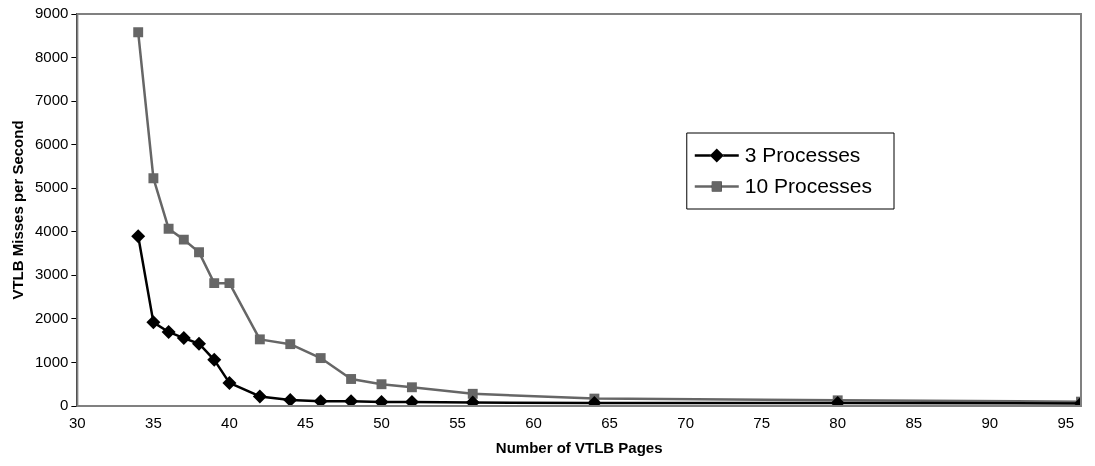  Describe the element at coordinates (914, 423) in the screenshot. I see `x-tick-label: 85` at that location.